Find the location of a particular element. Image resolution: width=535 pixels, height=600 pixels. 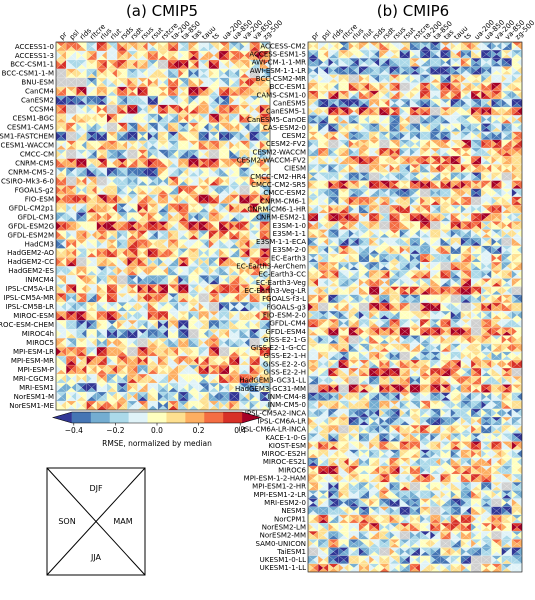

model-label: CESM1-BGC is located at coordinates (33, 119).